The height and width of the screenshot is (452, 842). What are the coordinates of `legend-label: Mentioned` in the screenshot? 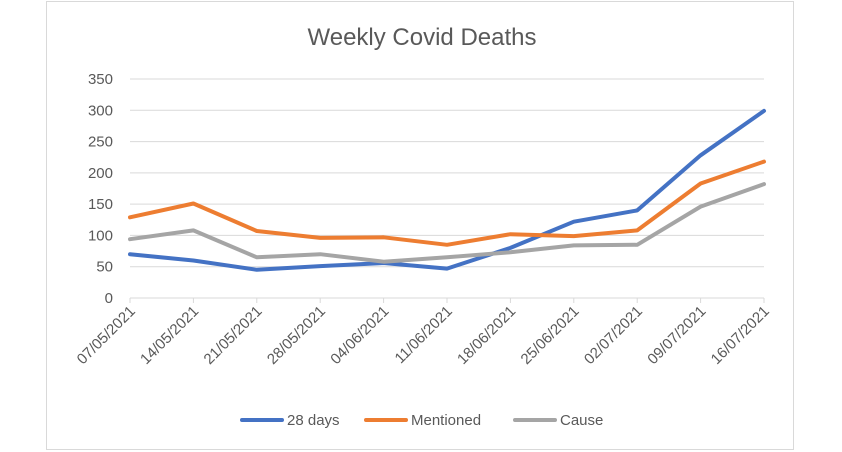 It's located at (446, 420).